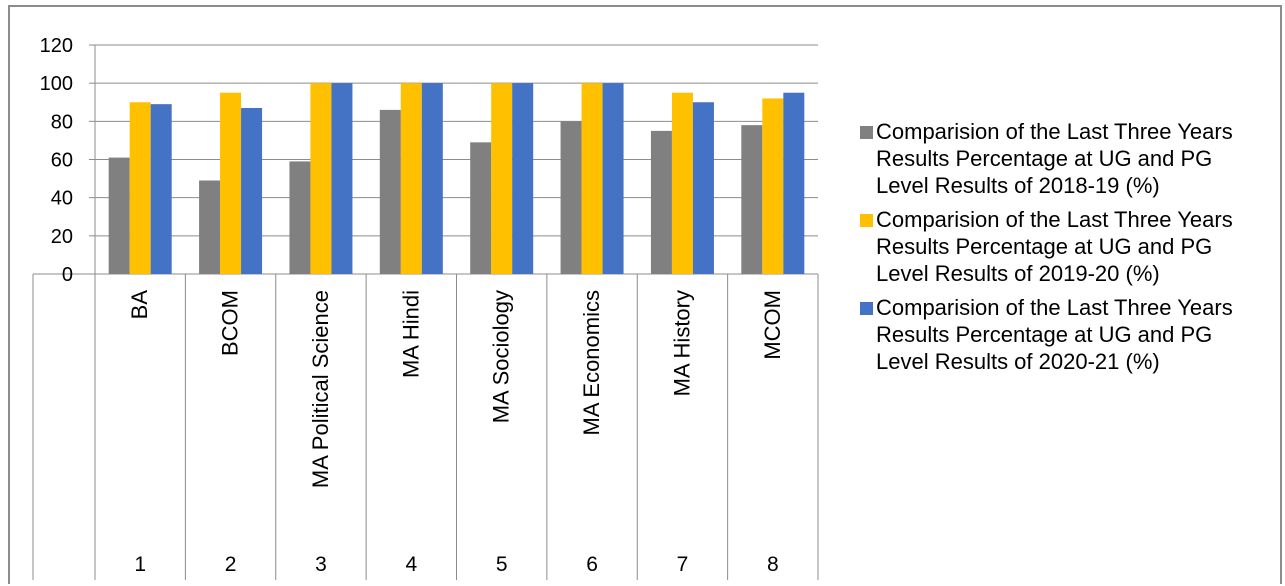 The image size is (1285, 586). I want to click on x-category-number: 5, so click(502, 564).